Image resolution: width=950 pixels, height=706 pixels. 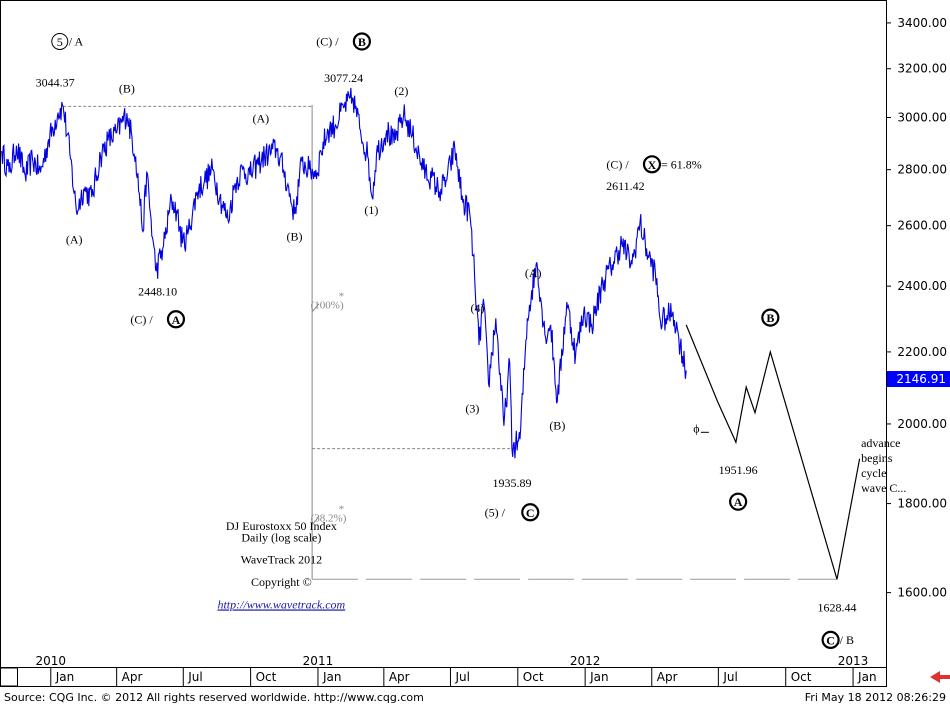 I want to click on annotation-proj-A: A, so click(x=738, y=501).